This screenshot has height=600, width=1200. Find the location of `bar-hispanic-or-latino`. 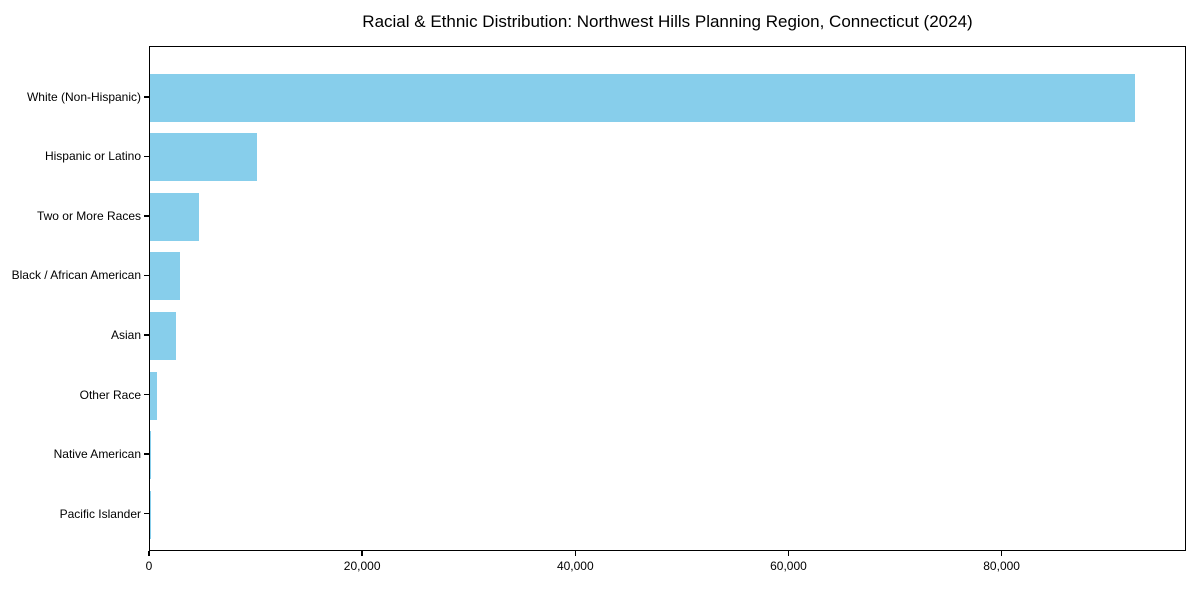

bar-hispanic-or-latino is located at coordinates (204, 157).